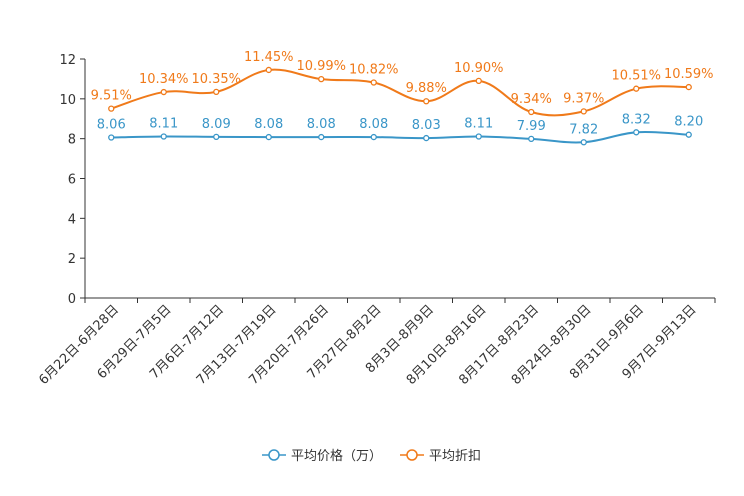  I want to click on y-tick-label: 12, so click(67, 60).